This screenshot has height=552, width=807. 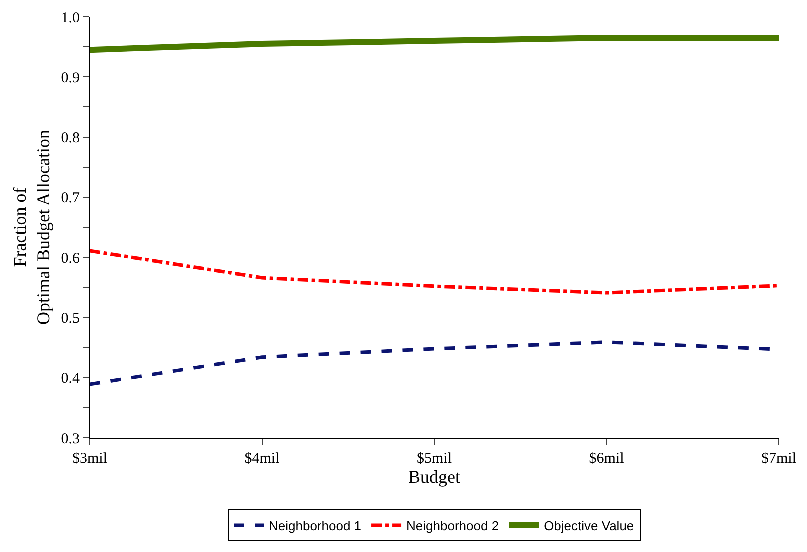 I want to click on x-tick-label: $3mil, so click(x=90, y=459).